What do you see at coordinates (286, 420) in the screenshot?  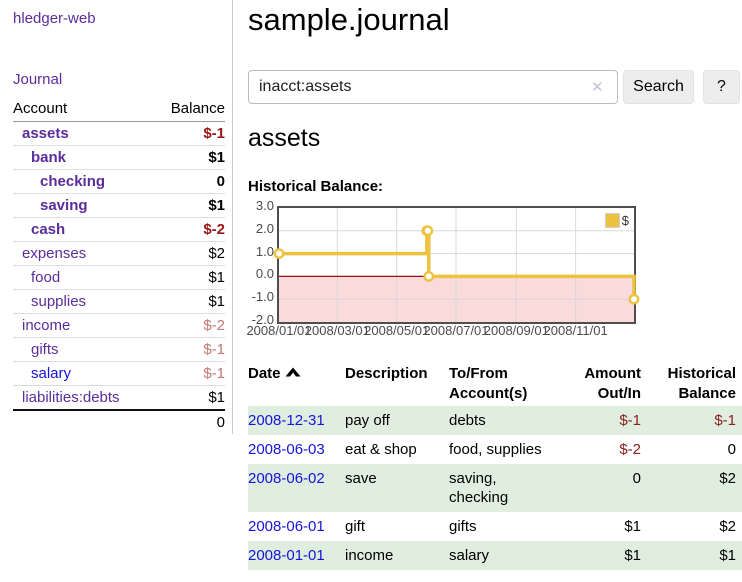 I see `date-link: 2008-12-31` at bounding box center [286, 420].